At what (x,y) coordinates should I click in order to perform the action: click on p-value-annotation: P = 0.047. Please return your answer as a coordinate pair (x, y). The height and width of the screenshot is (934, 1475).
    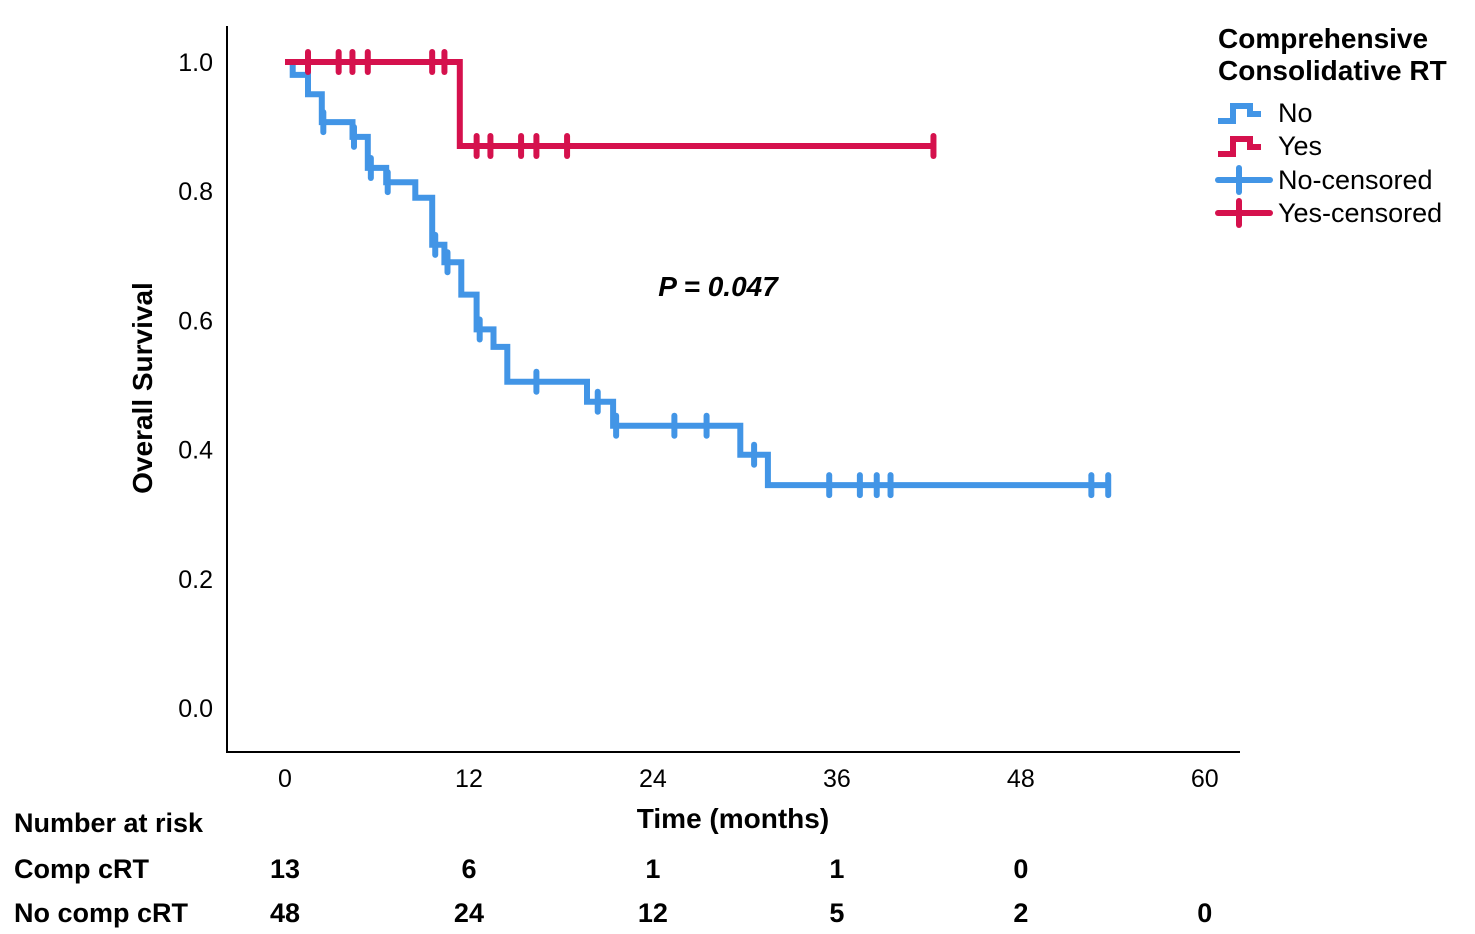
    Looking at the image, I should click on (718, 286).